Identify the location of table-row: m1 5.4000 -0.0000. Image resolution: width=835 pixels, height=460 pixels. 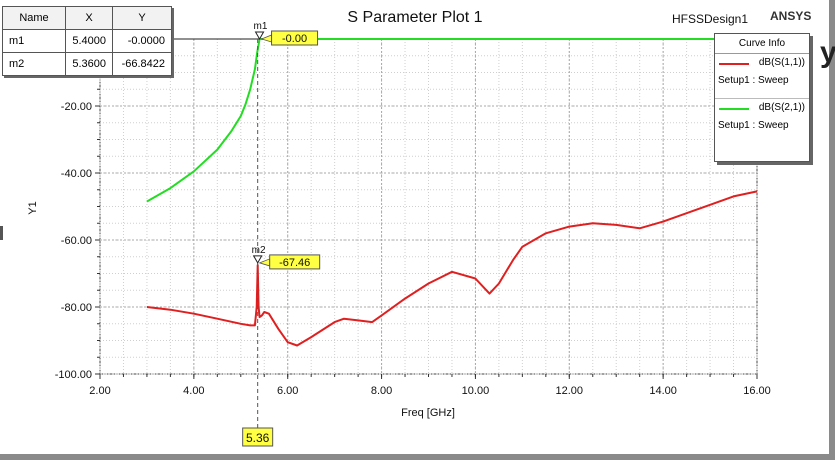
(87, 41).